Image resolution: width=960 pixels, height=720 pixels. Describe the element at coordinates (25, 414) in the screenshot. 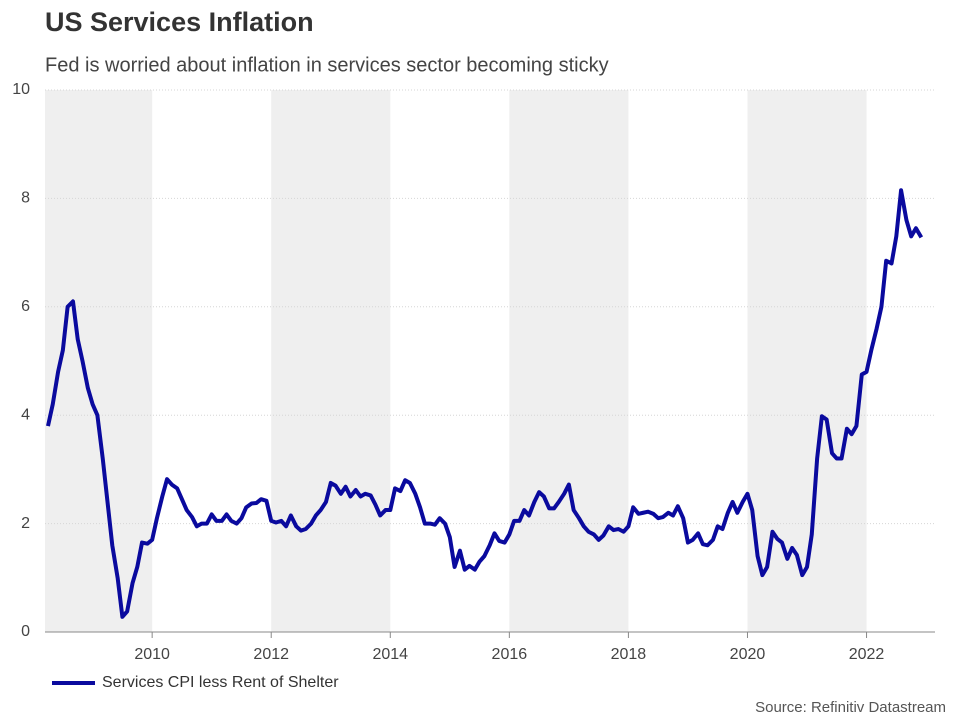

I see `y-tick-label: 4` at that location.